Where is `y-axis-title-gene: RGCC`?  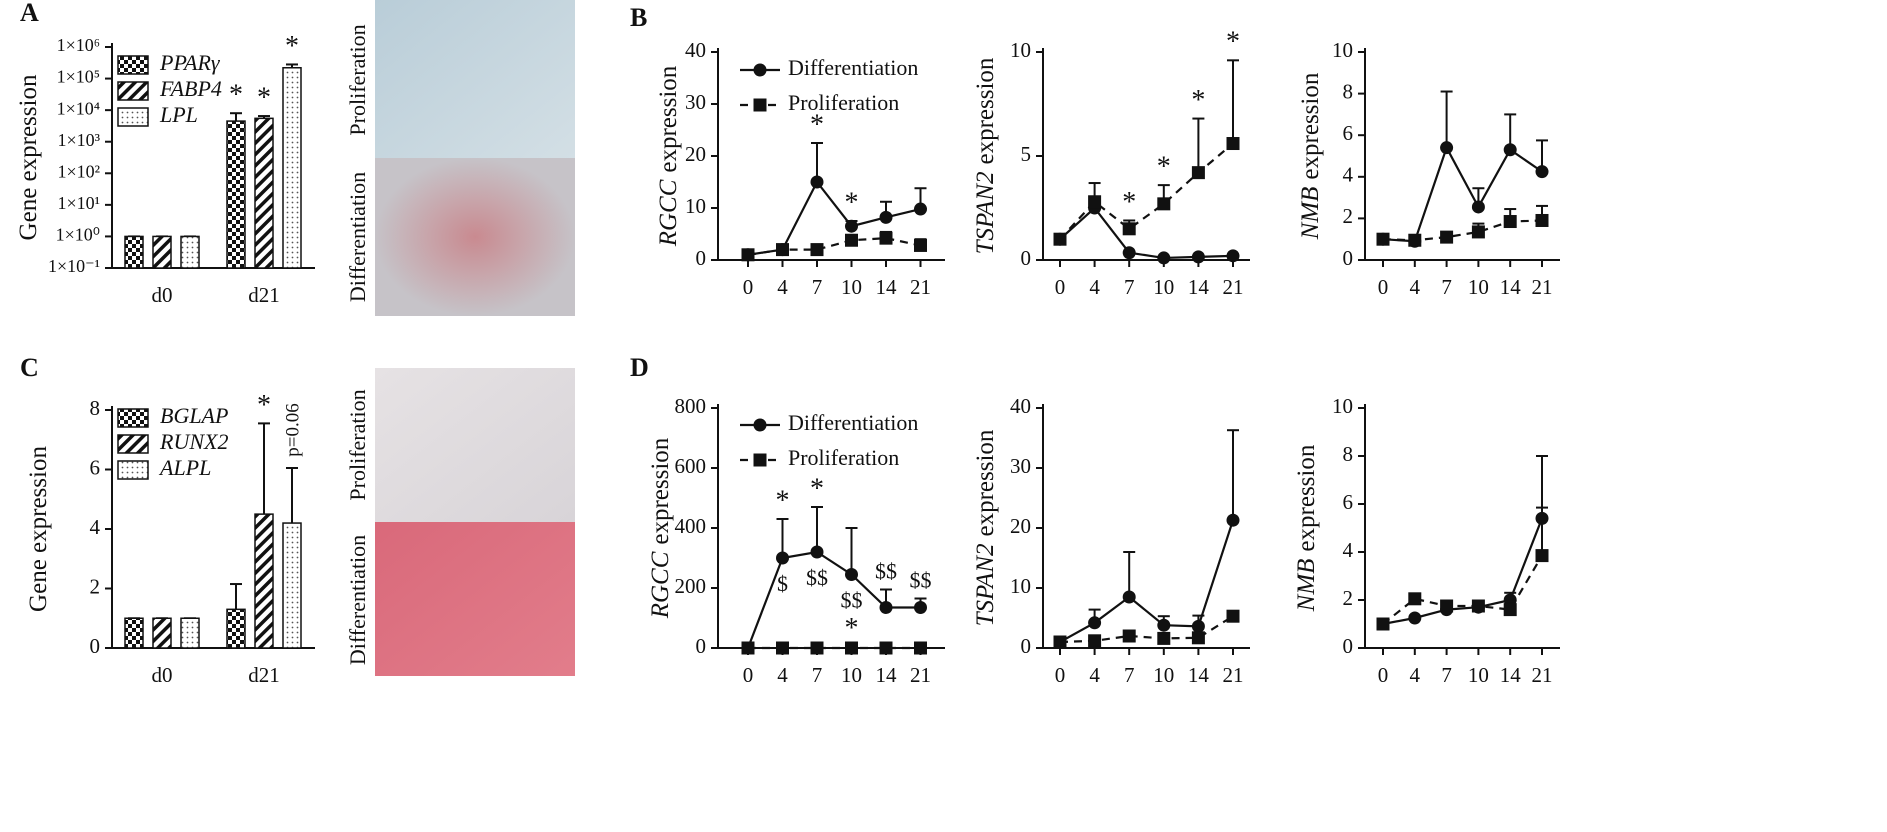
y-axis-title-gene: RGCC is located at coordinates (660, 585).